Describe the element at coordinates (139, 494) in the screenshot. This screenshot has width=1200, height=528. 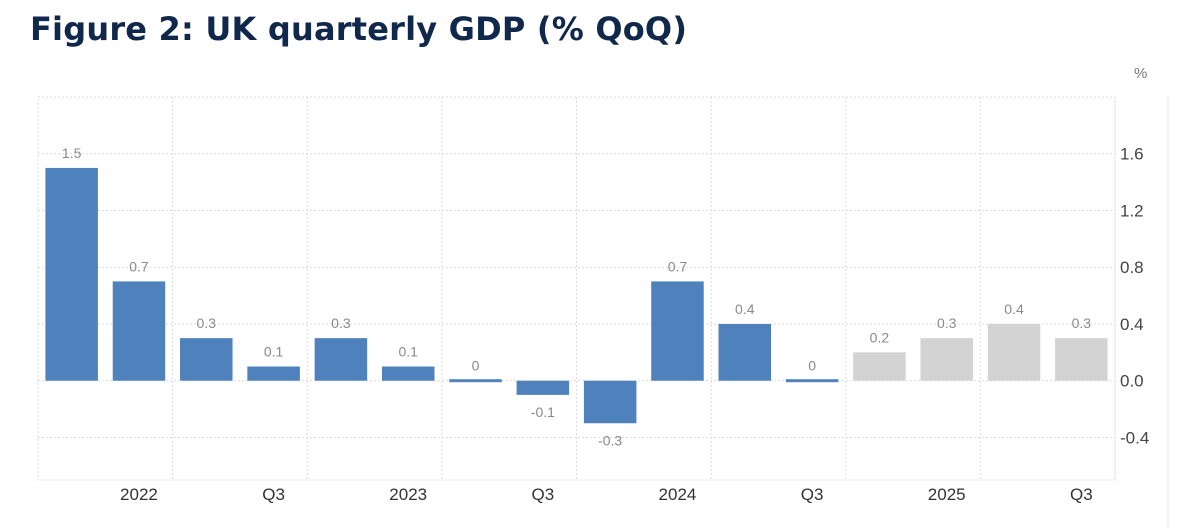
I see `x-tick-label: 2022` at that location.